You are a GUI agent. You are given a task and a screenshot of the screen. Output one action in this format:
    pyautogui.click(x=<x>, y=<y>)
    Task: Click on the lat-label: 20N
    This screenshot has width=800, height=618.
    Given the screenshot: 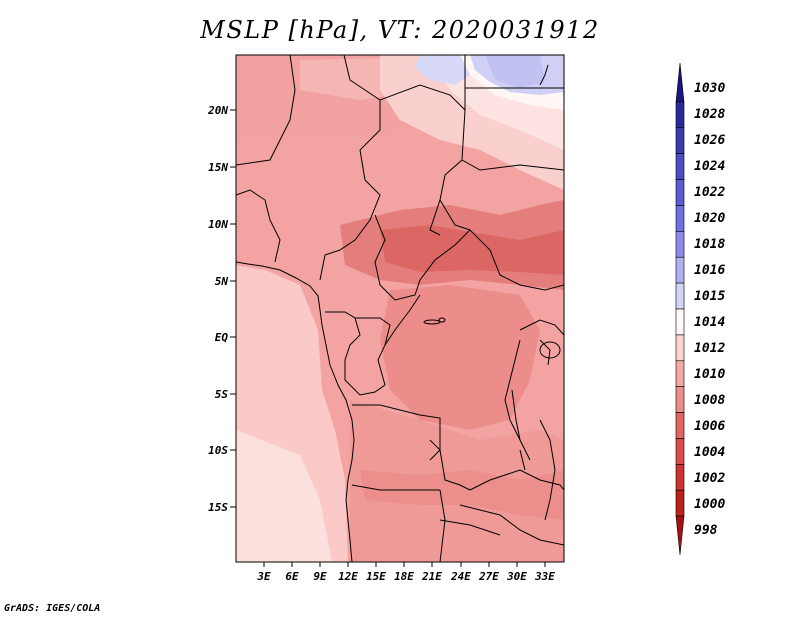 What is the action you would take?
    pyautogui.click(x=217, y=110)
    